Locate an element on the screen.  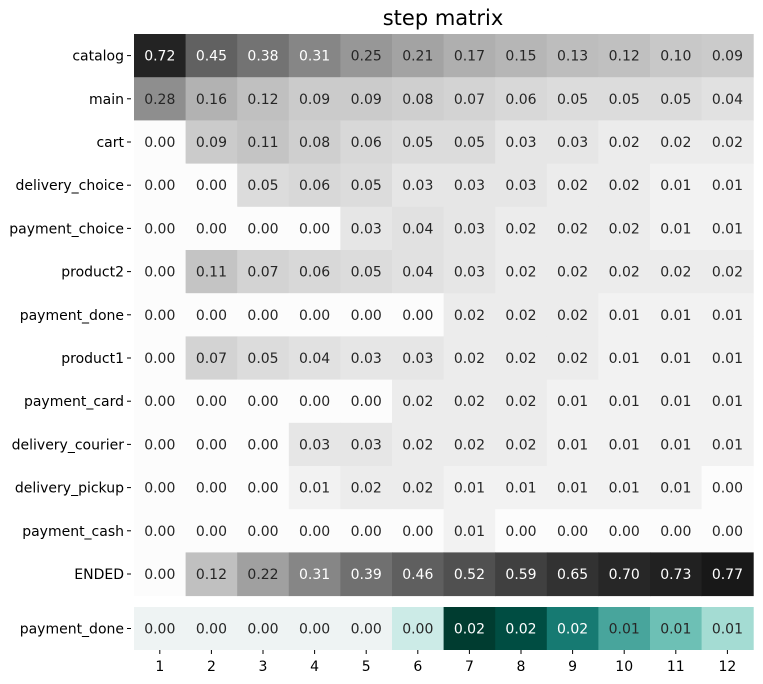
cell-value-label: 0.52 is located at coordinates (469, 575).